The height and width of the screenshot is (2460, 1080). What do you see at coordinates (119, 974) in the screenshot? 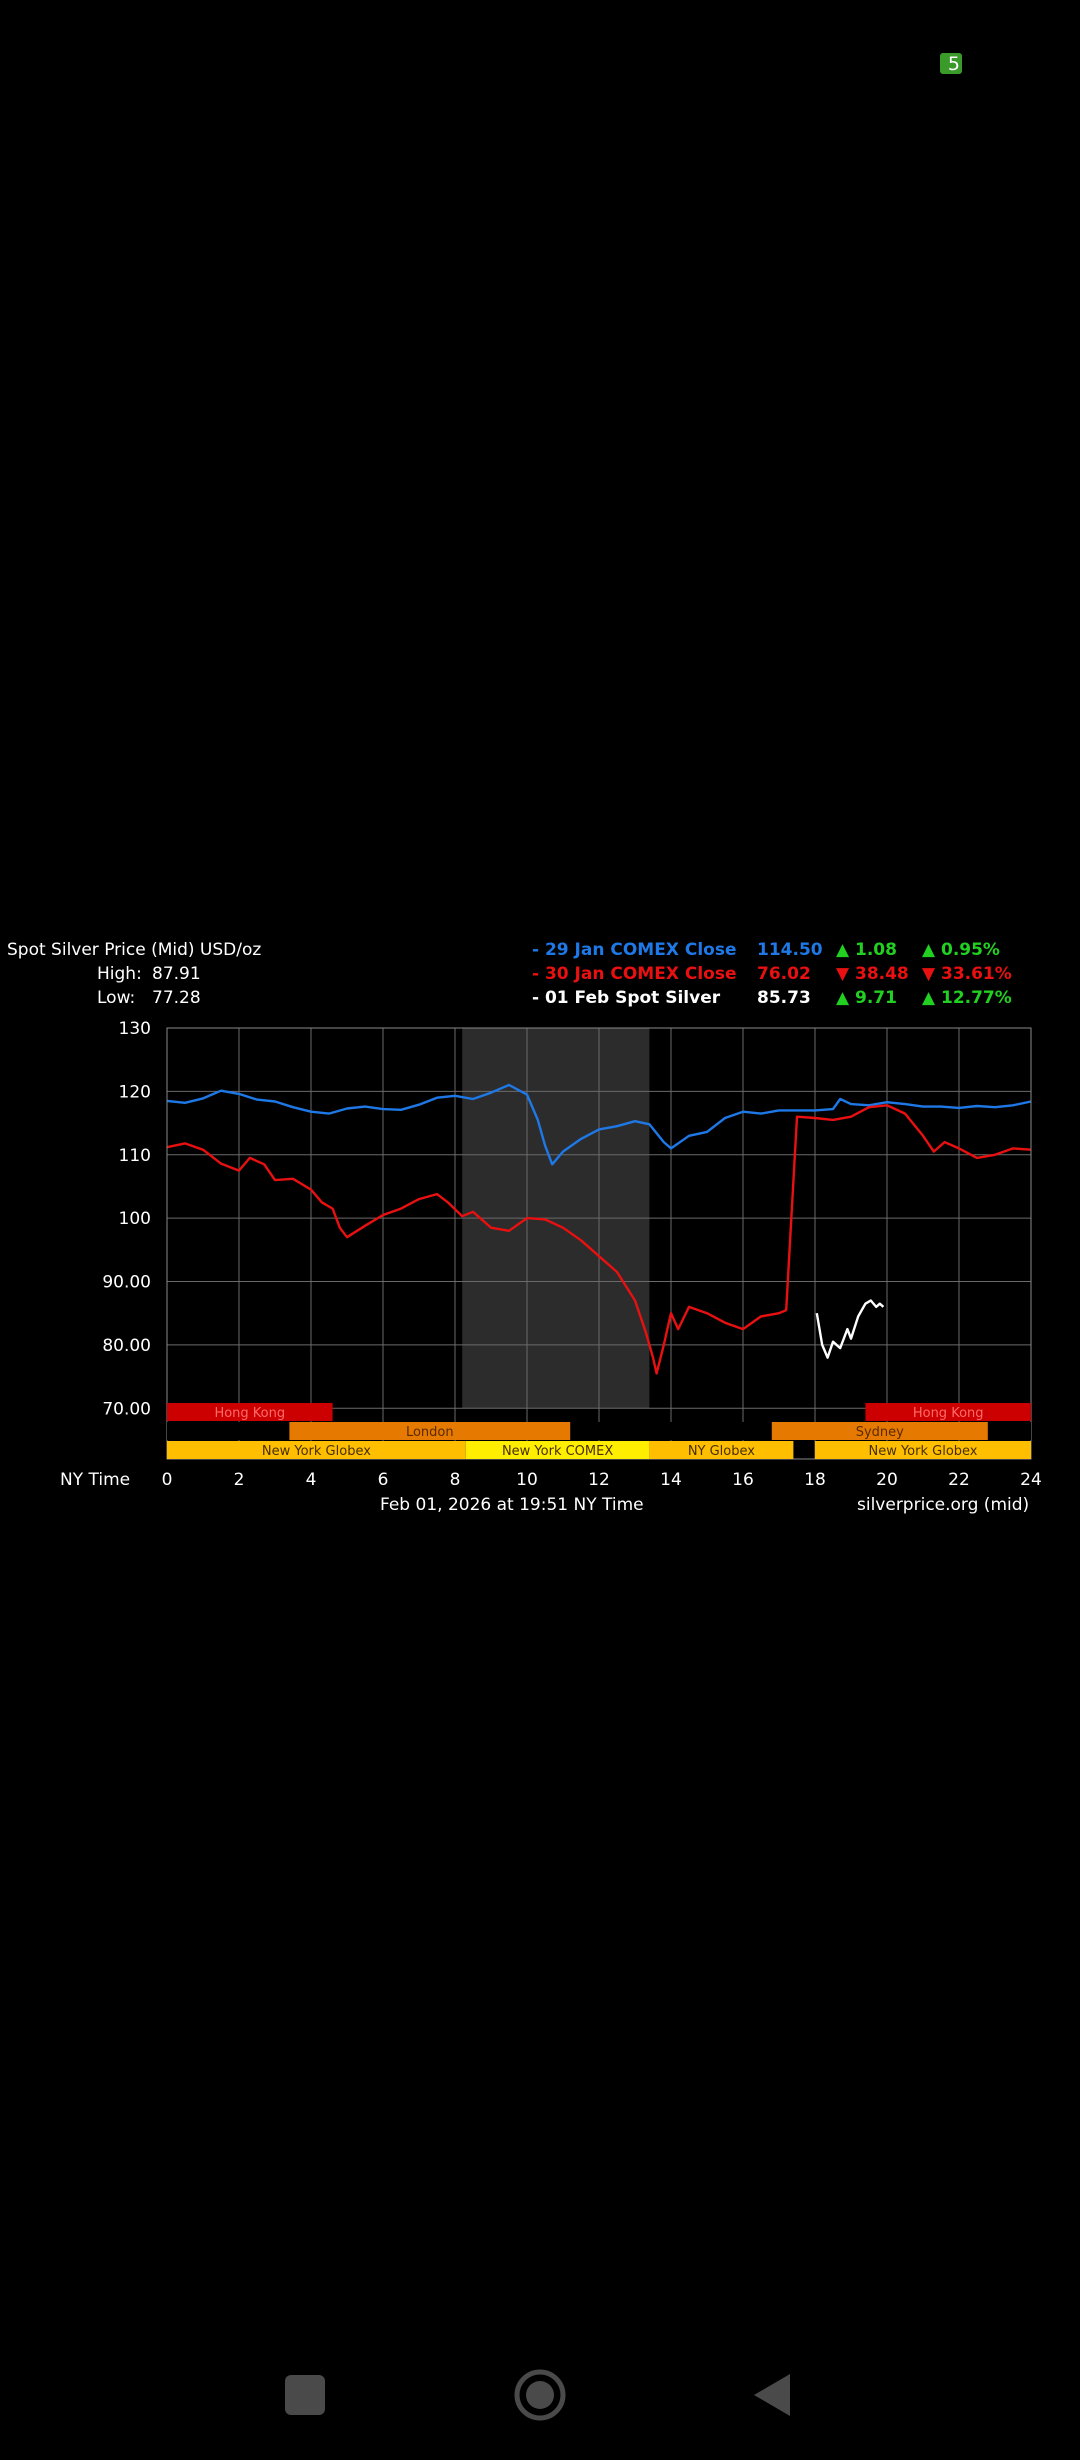
I see `high-label: High:` at bounding box center [119, 974].